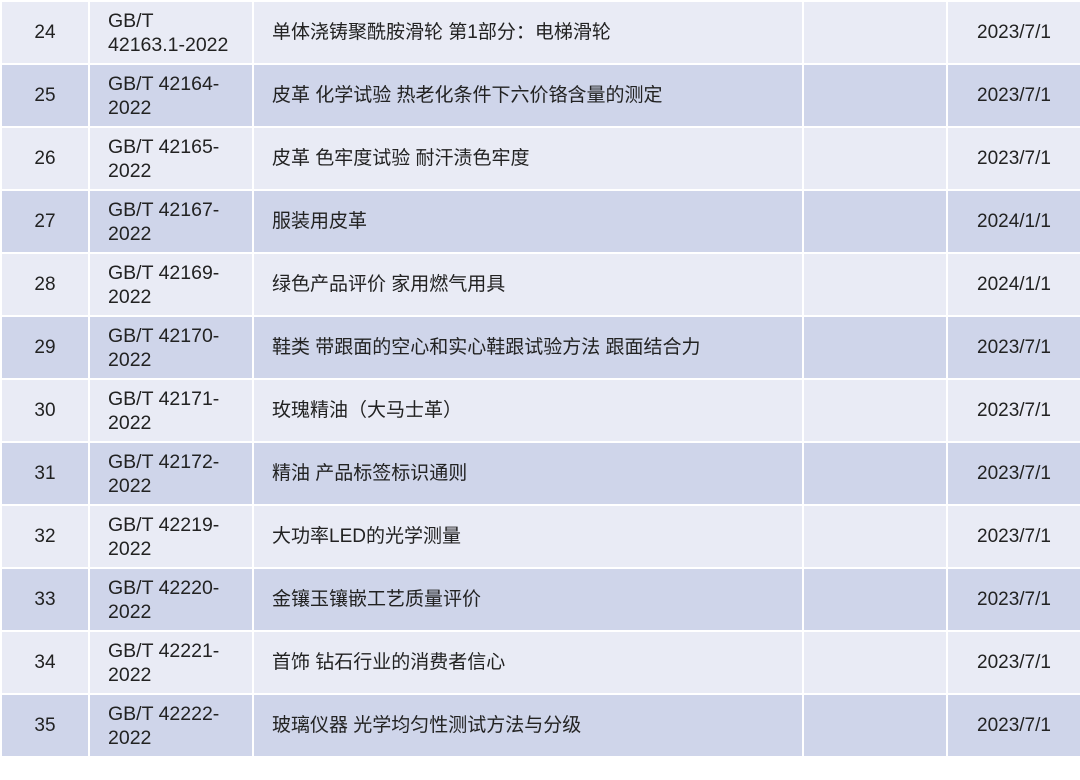 This screenshot has width=1080, height=780. What do you see at coordinates (528, 536) in the screenshot?
I see `standard-name: 大功率LED的光学测量` at bounding box center [528, 536].